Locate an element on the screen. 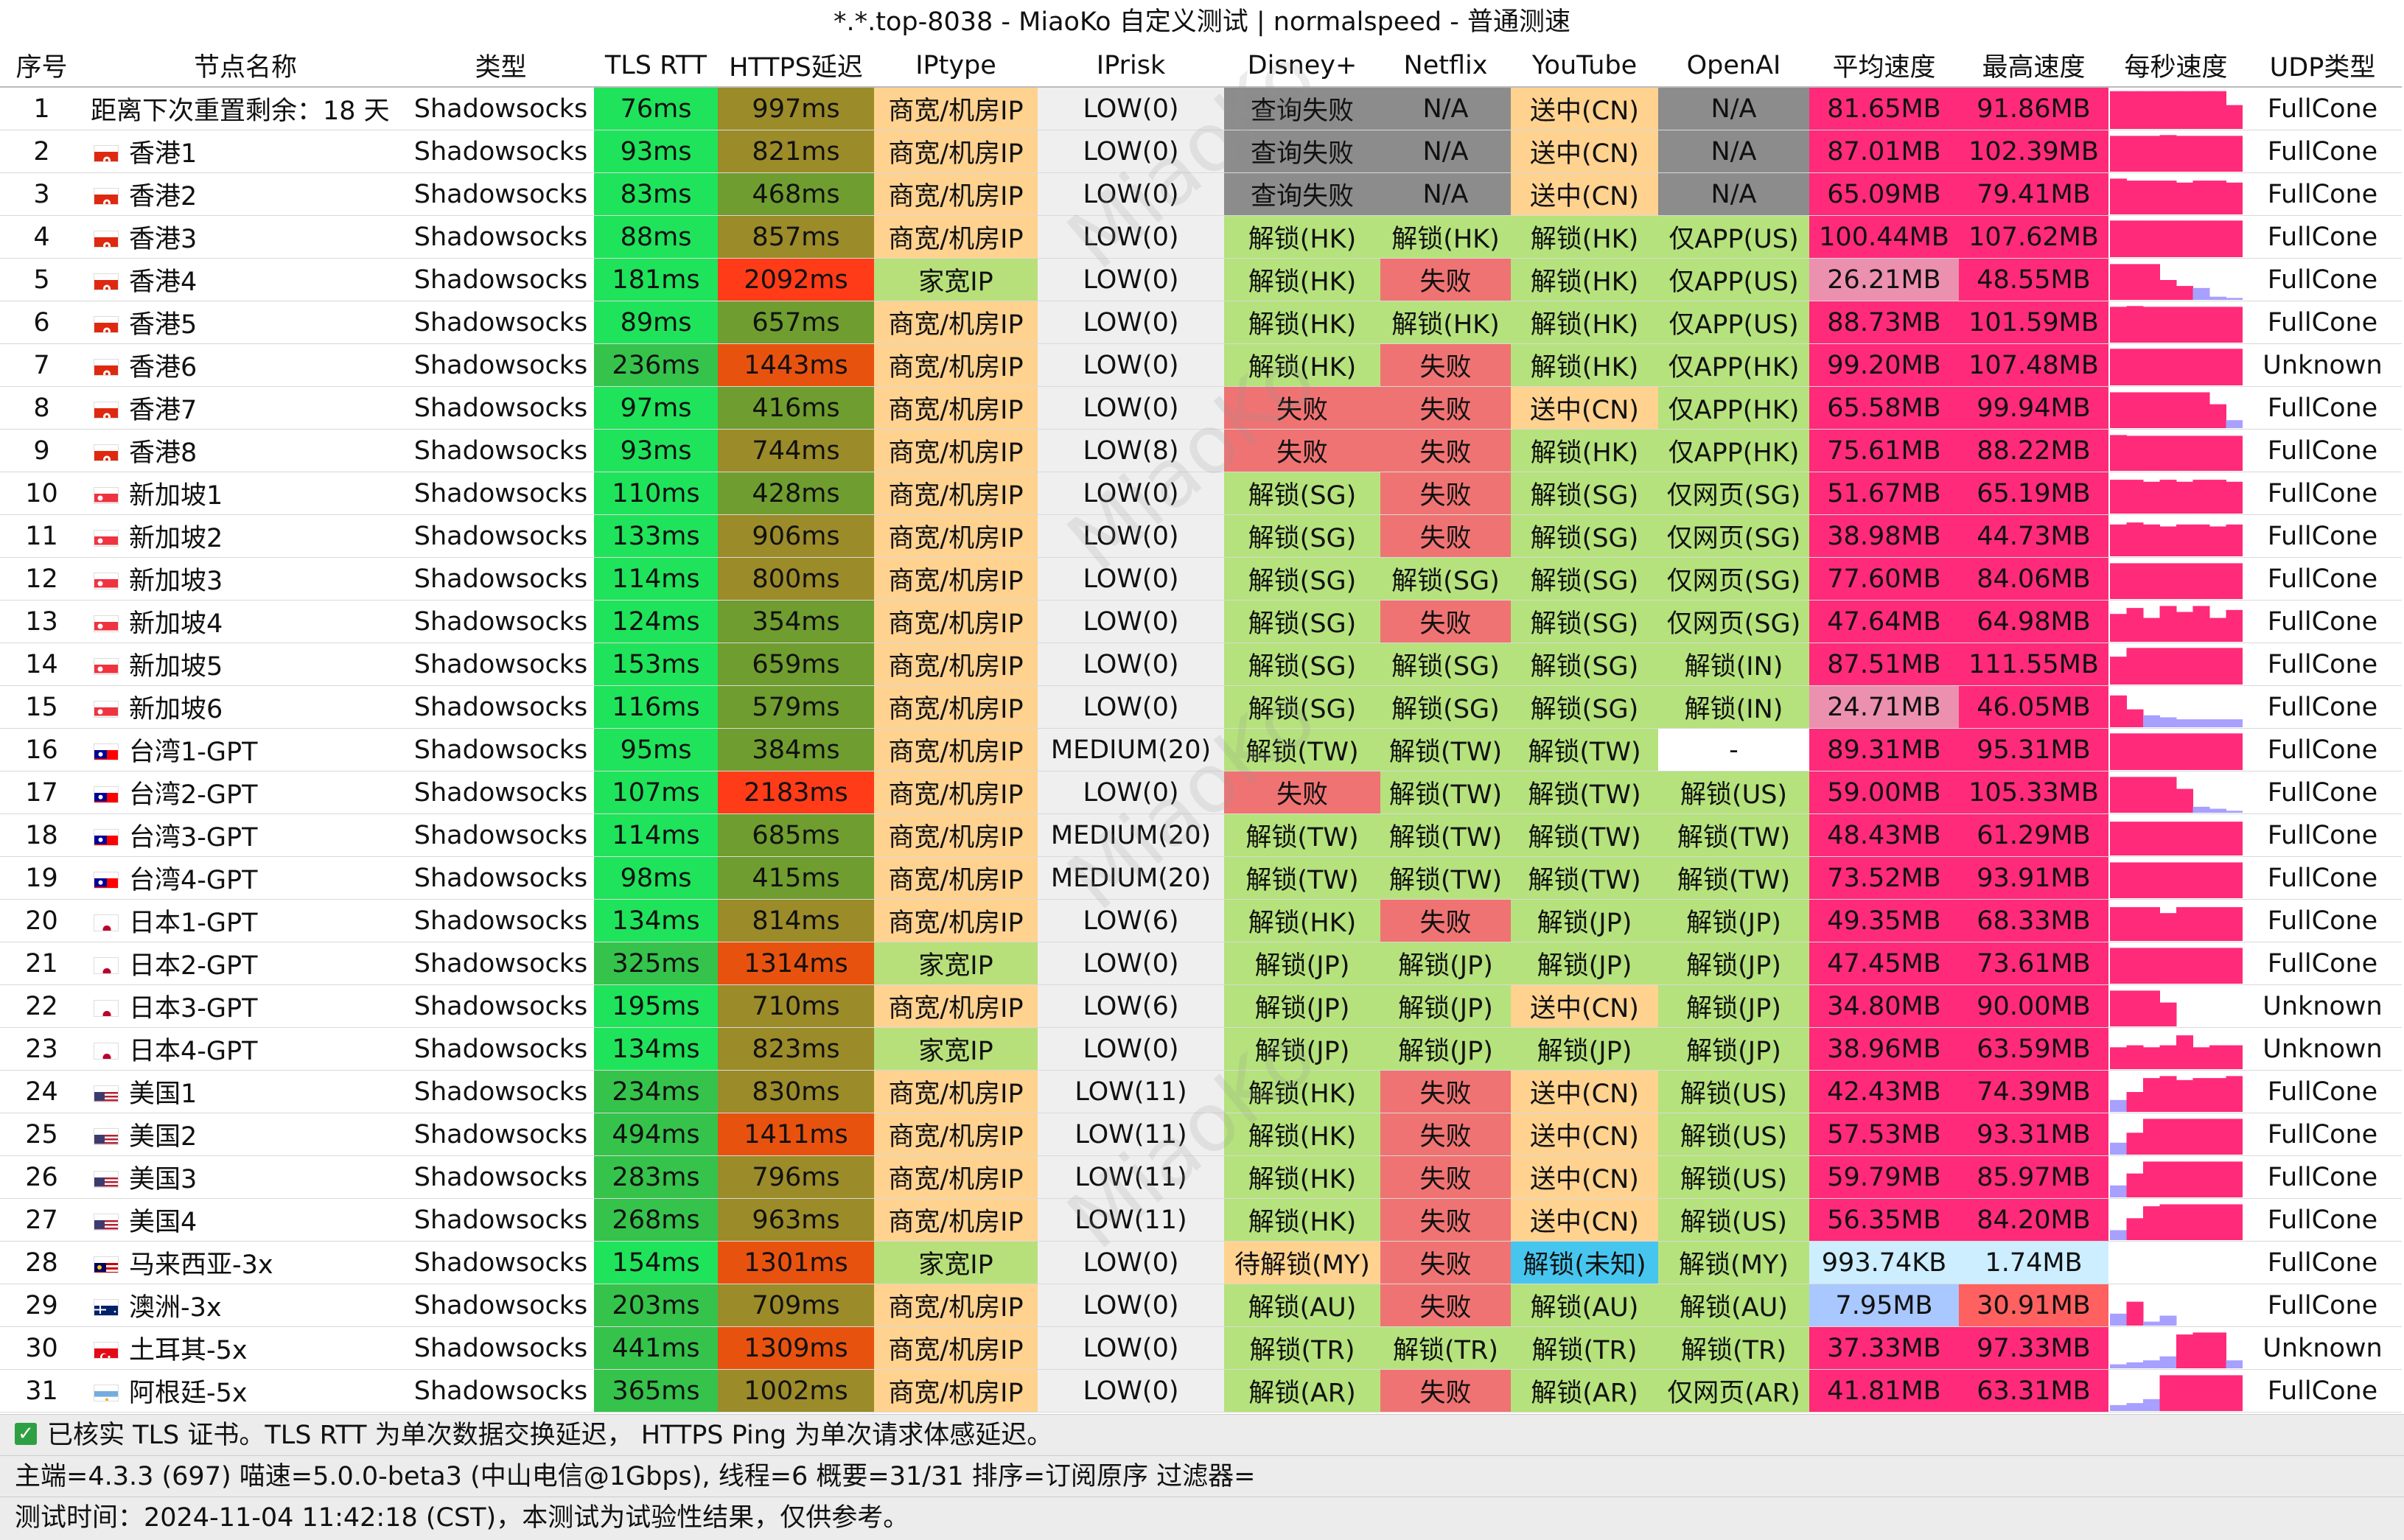  index-cell: 9 is located at coordinates (41, 451).